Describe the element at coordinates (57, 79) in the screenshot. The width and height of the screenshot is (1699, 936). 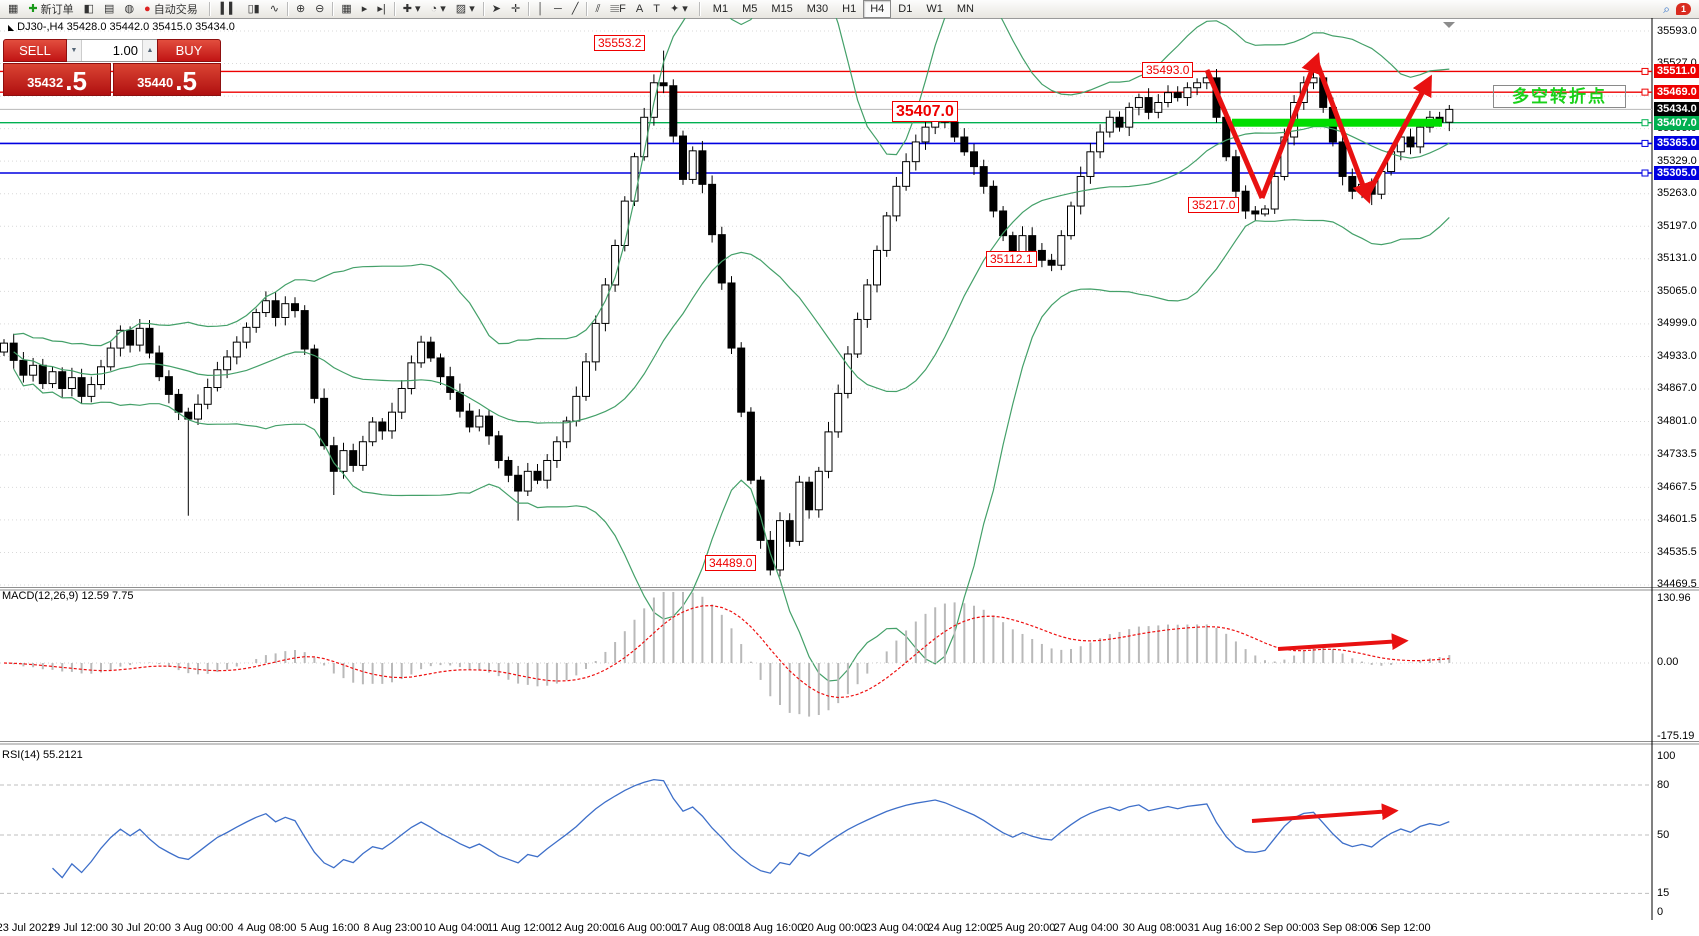
I see `sell-price: 35432 .5` at that location.